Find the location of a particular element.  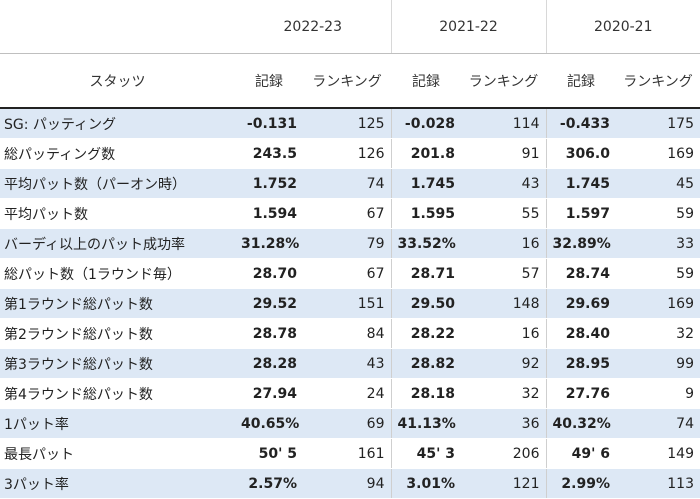

stat-row: 第4ラウンド総パット数 27.94 24 28.18 32 27.76 9 is located at coordinates (350, 393).